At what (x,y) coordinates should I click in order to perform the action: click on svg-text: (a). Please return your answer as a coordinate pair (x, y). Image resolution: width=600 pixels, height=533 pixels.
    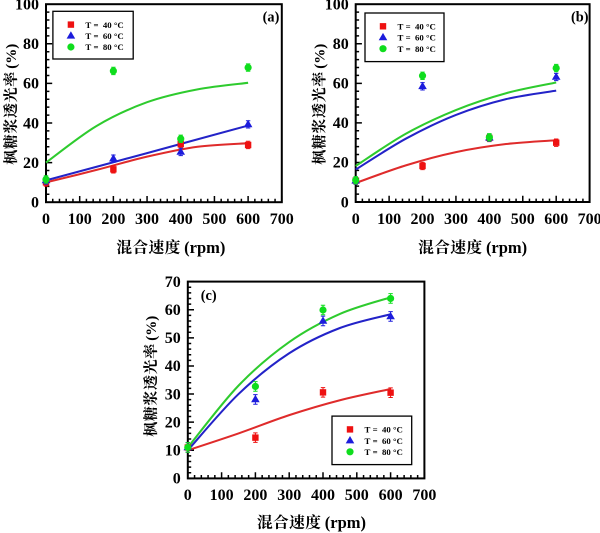
    Looking at the image, I should click on (271, 17).